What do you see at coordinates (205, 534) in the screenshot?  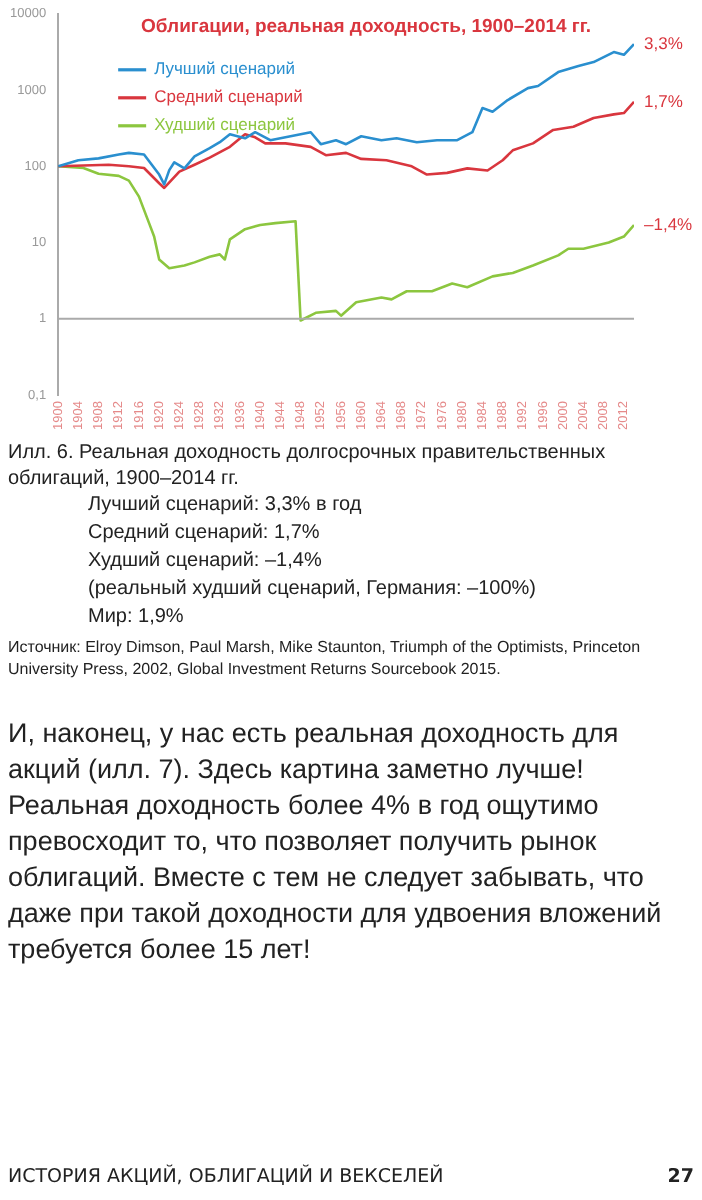 I see `text: Средний сценарий: 1,7%` at bounding box center [205, 534].